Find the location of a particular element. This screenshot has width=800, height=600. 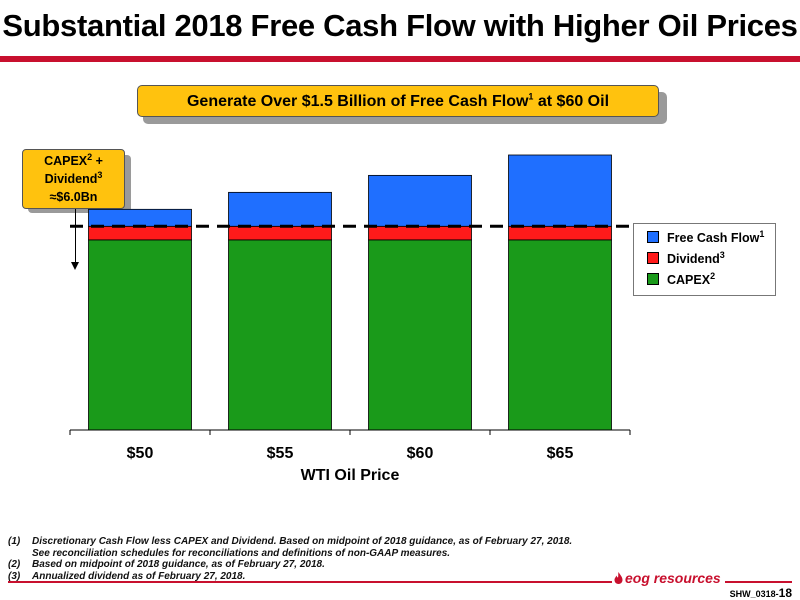

title-divider is located at coordinates (400, 59).